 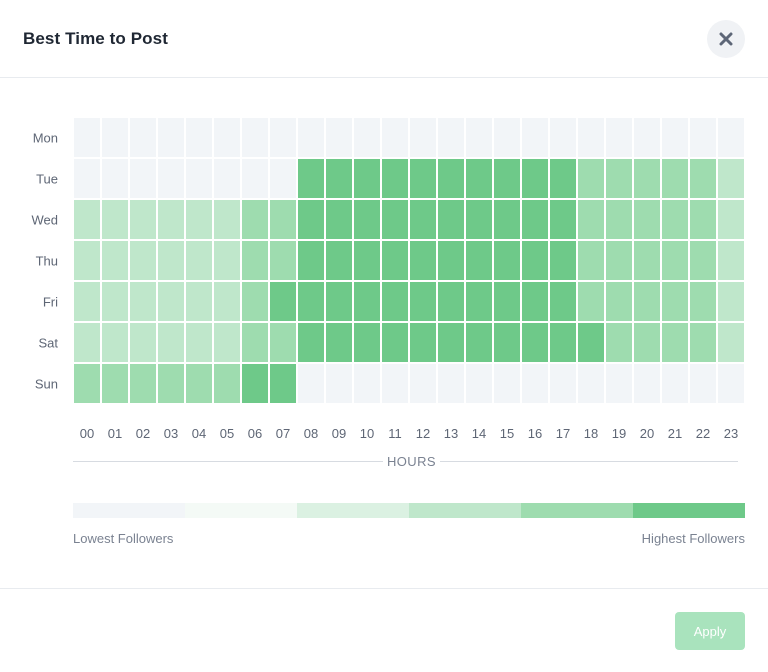 What do you see at coordinates (311, 433) in the screenshot?
I see `hour-tick-08: 08` at bounding box center [311, 433].